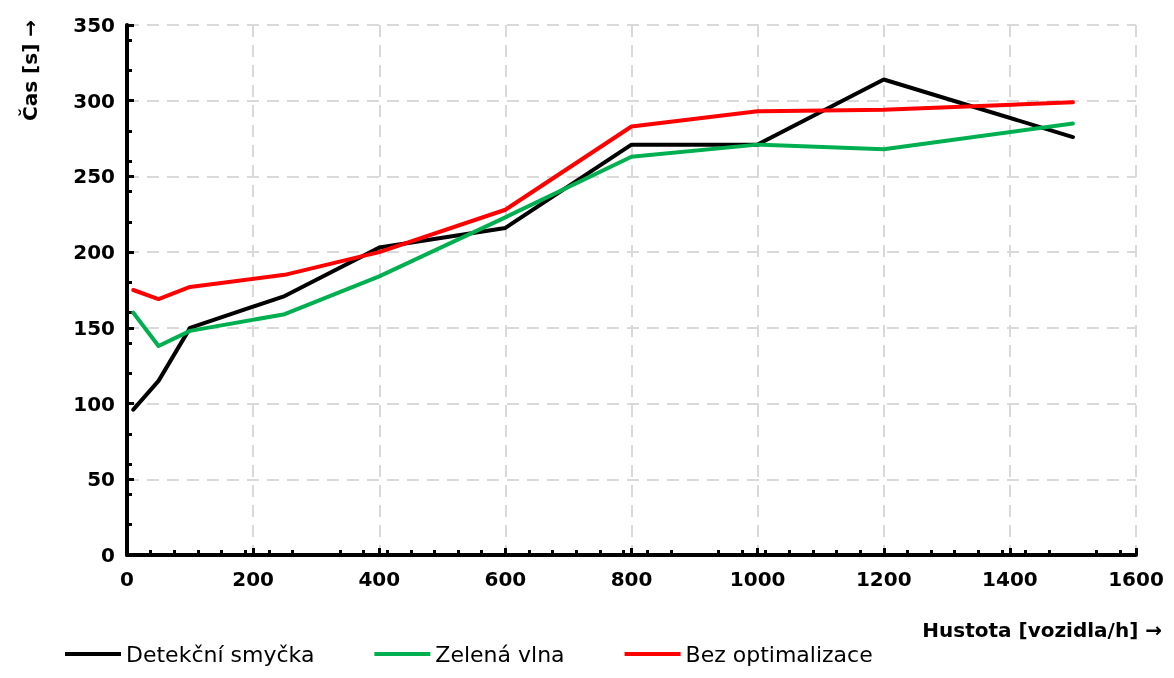 Image resolution: width=1174 pixels, height=678 pixels. I want to click on y-tick-label: 0, so click(108, 555).